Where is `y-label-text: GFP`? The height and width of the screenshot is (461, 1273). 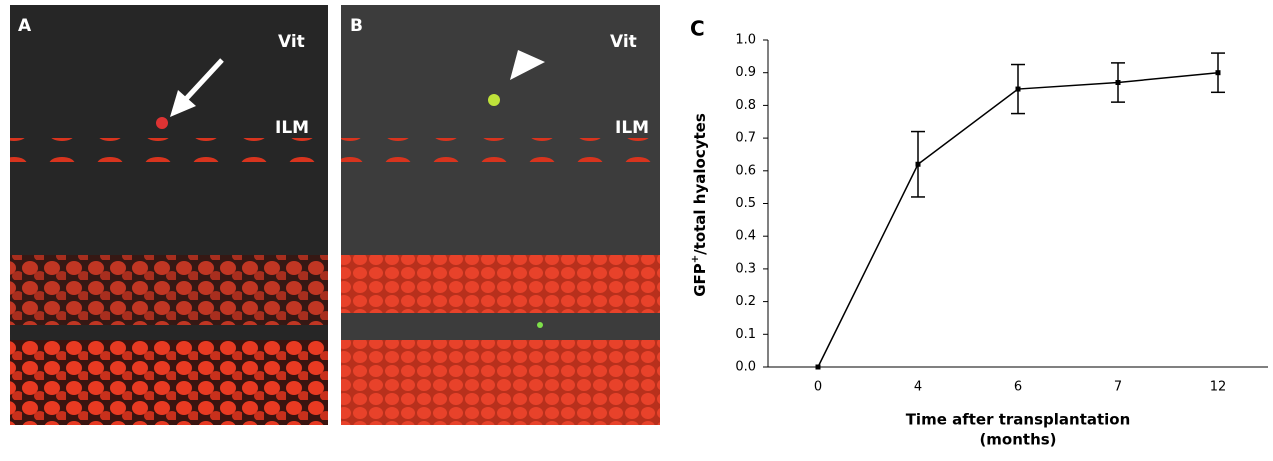
y-label-text: GFP is located at coordinates (700, 280).